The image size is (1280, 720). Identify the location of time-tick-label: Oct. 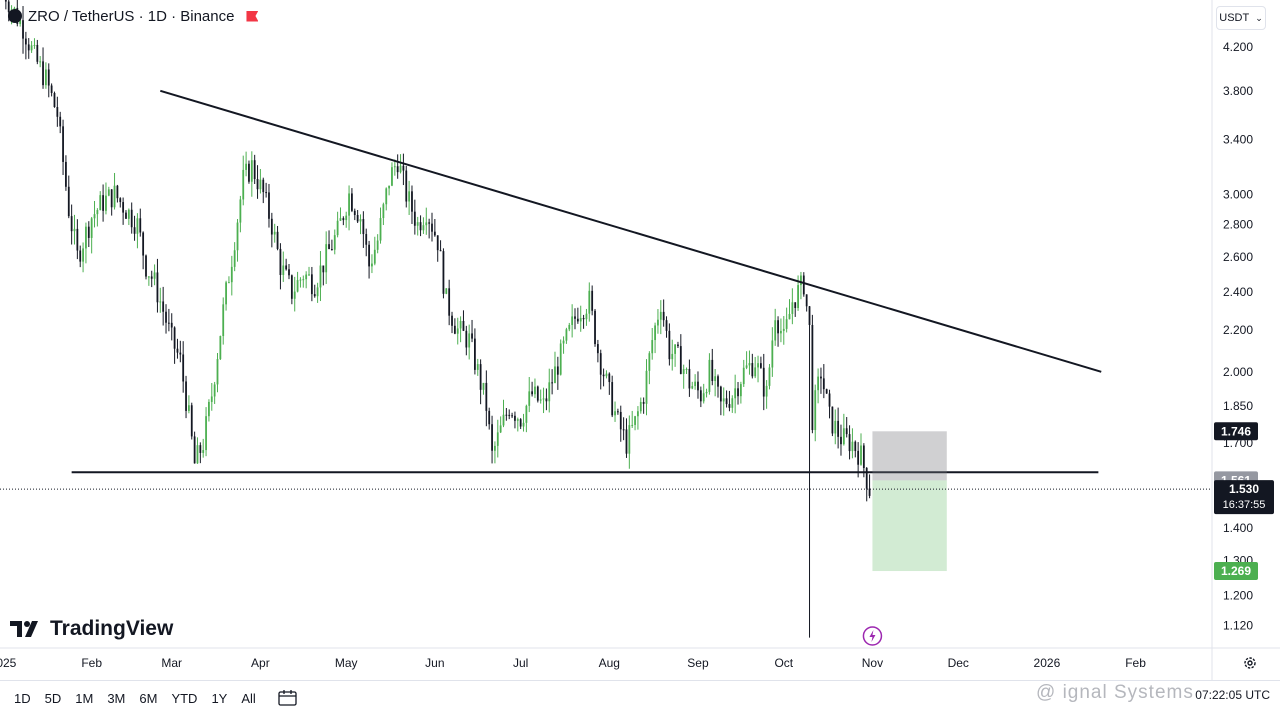
(783, 663).